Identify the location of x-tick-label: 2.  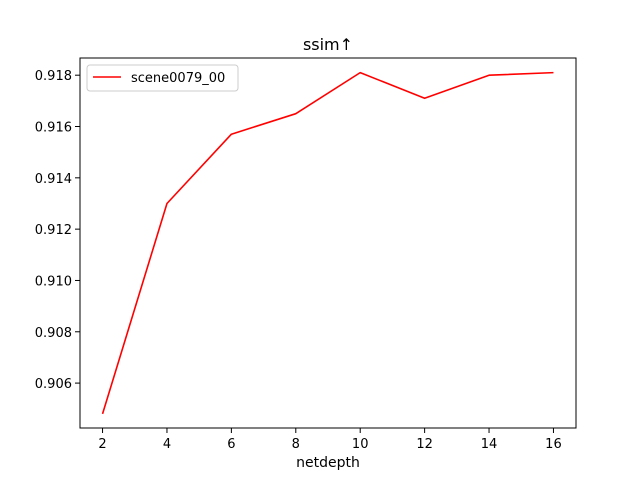
(102, 444).